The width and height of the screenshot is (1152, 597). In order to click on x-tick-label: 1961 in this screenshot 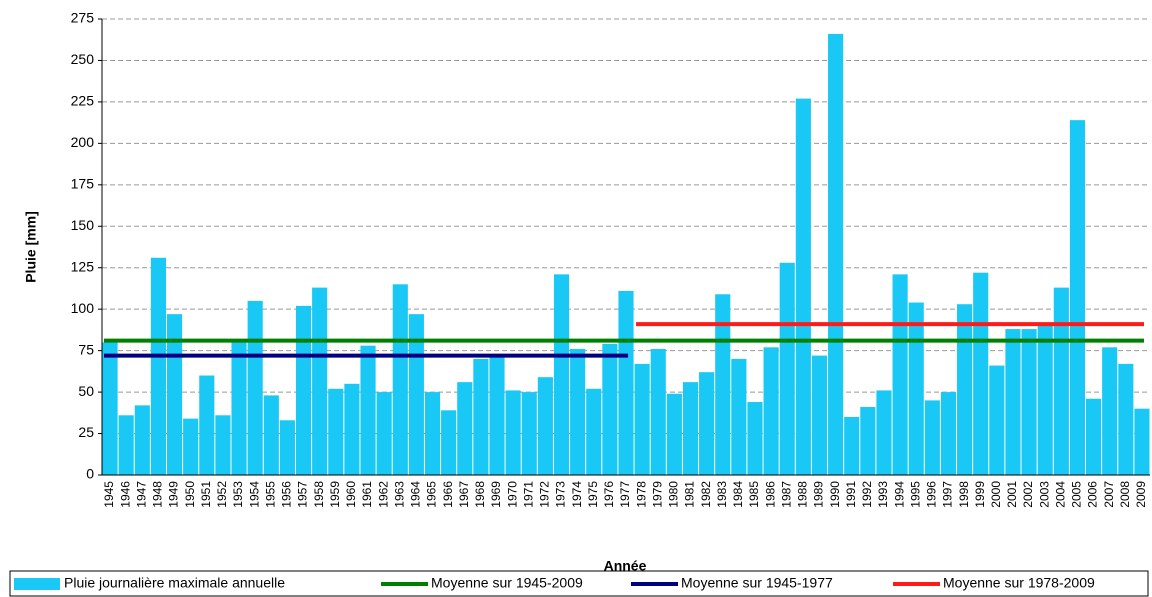, I will do `click(367, 494)`.